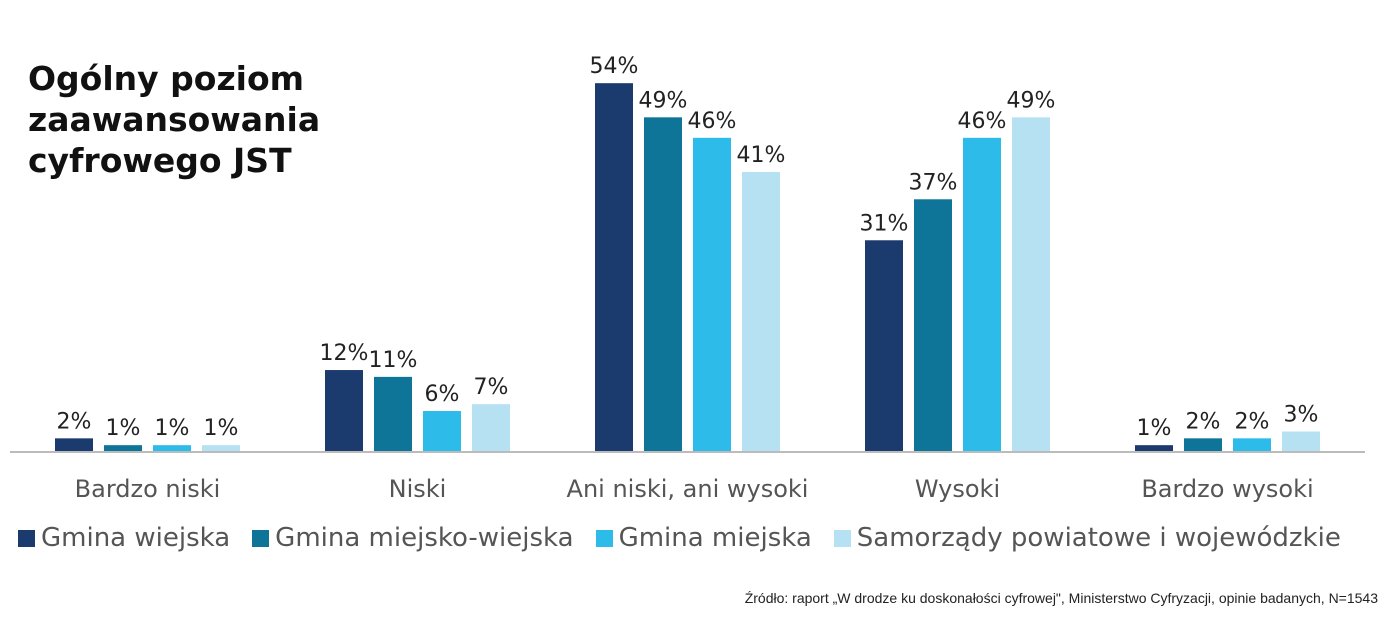  What do you see at coordinates (1098, 538) in the screenshot?
I see `legend-label: Samorządy powiatowe i wojewódzkie` at bounding box center [1098, 538].